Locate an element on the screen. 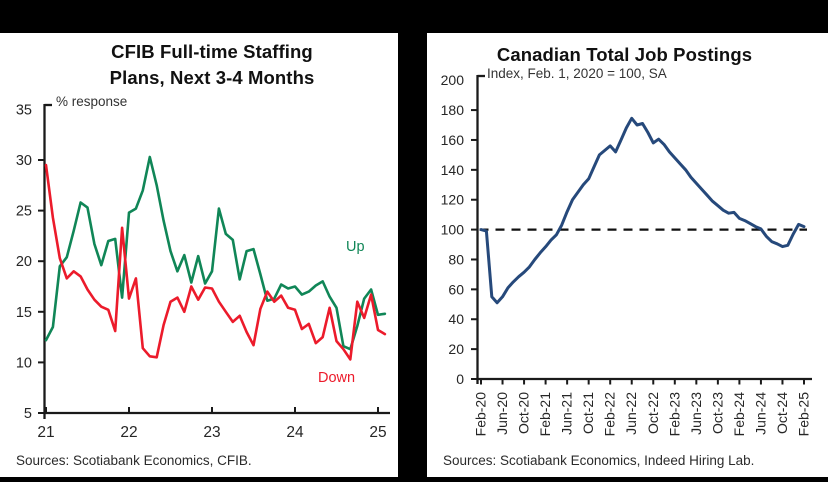 The width and height of the screenshot is (828, 482). y-tick-label: 180 is located at coordinates (453, 110).